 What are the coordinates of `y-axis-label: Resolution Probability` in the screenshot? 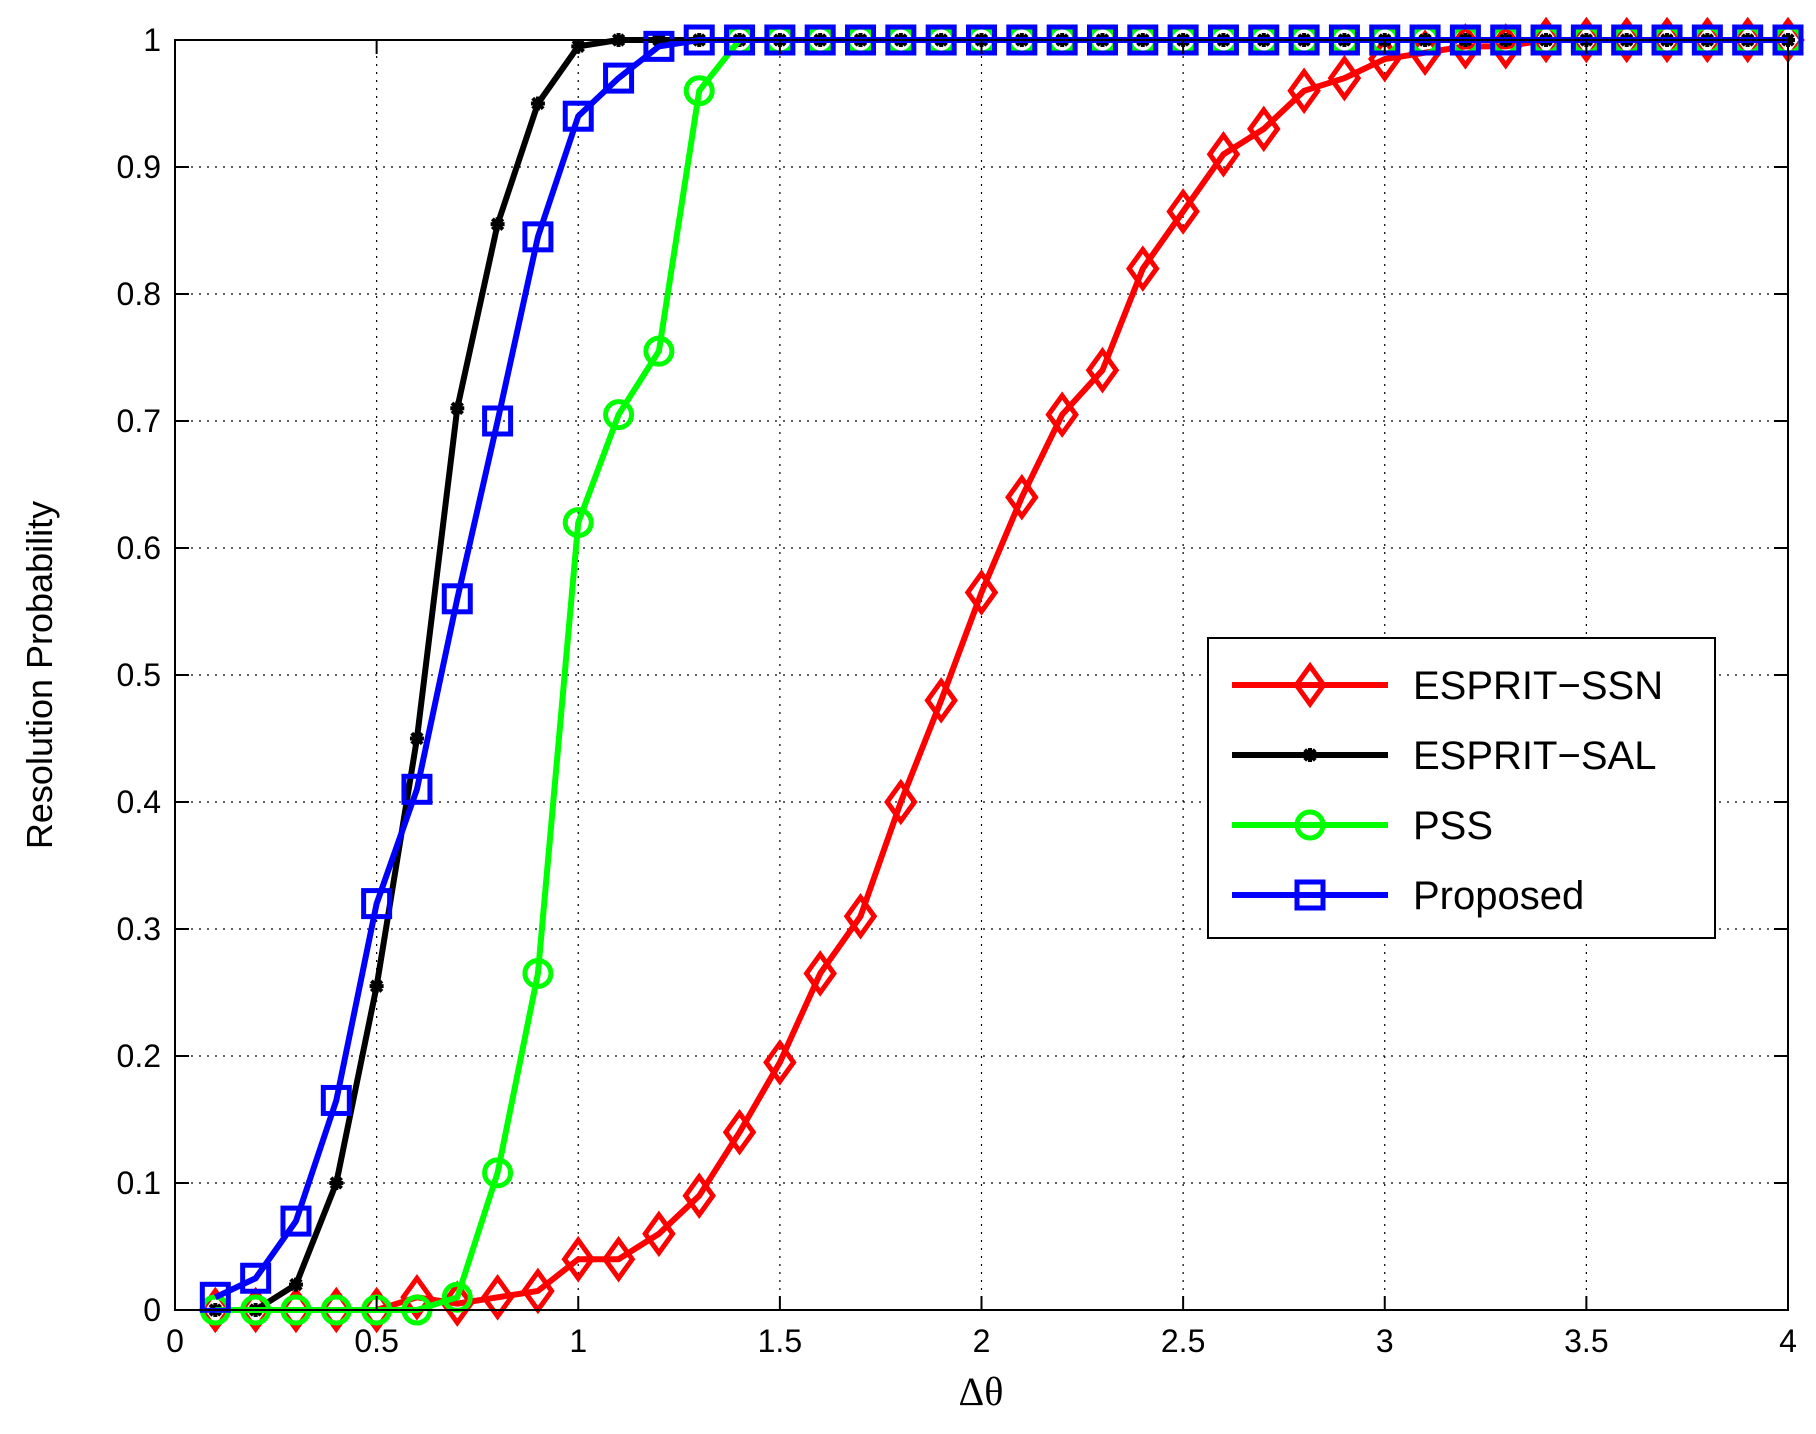 It's located at (39, 675).